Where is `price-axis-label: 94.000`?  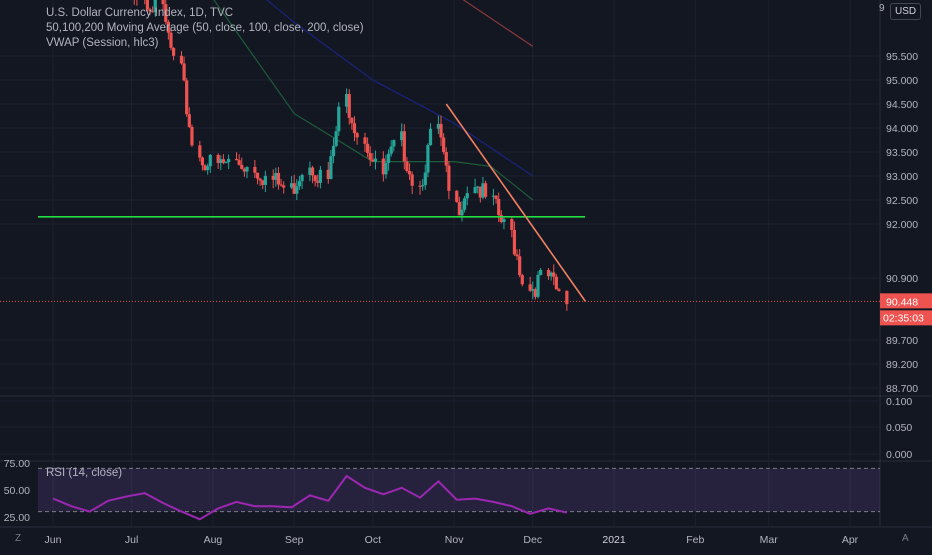
price-axis-label: 94.000 is located at coordinates (902, 129).